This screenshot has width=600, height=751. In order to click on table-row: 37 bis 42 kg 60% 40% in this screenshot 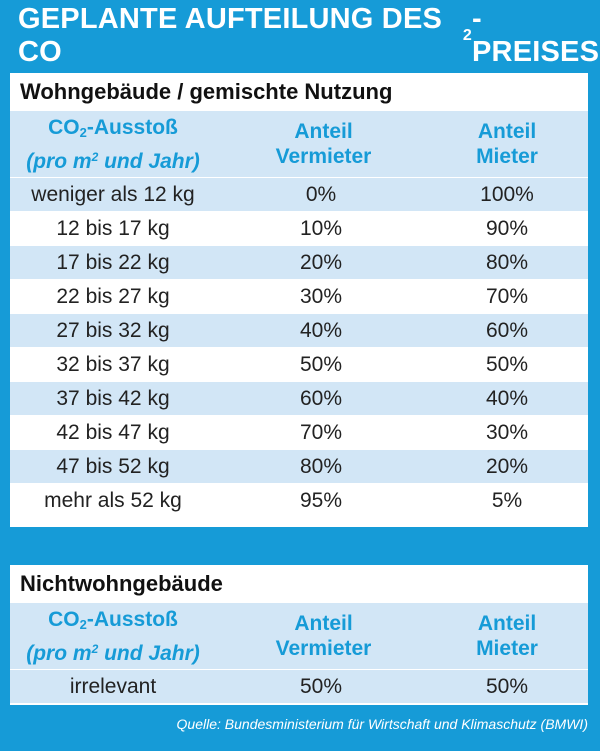, I will do `click(299, 398)`.